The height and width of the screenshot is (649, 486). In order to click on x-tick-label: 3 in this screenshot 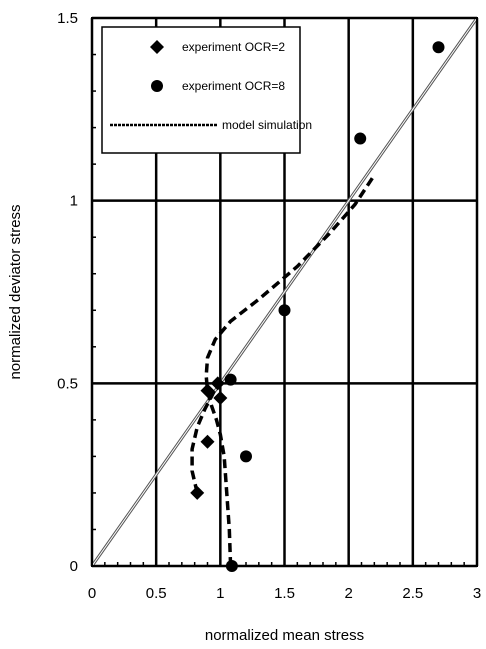, I will do `click(477, 593)`.